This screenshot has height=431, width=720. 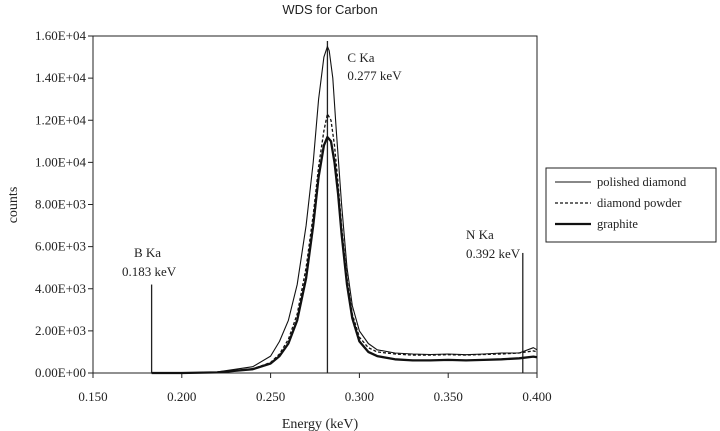 I want to click on annotation-label-line1: B Ka, so click(x=147, y=252).